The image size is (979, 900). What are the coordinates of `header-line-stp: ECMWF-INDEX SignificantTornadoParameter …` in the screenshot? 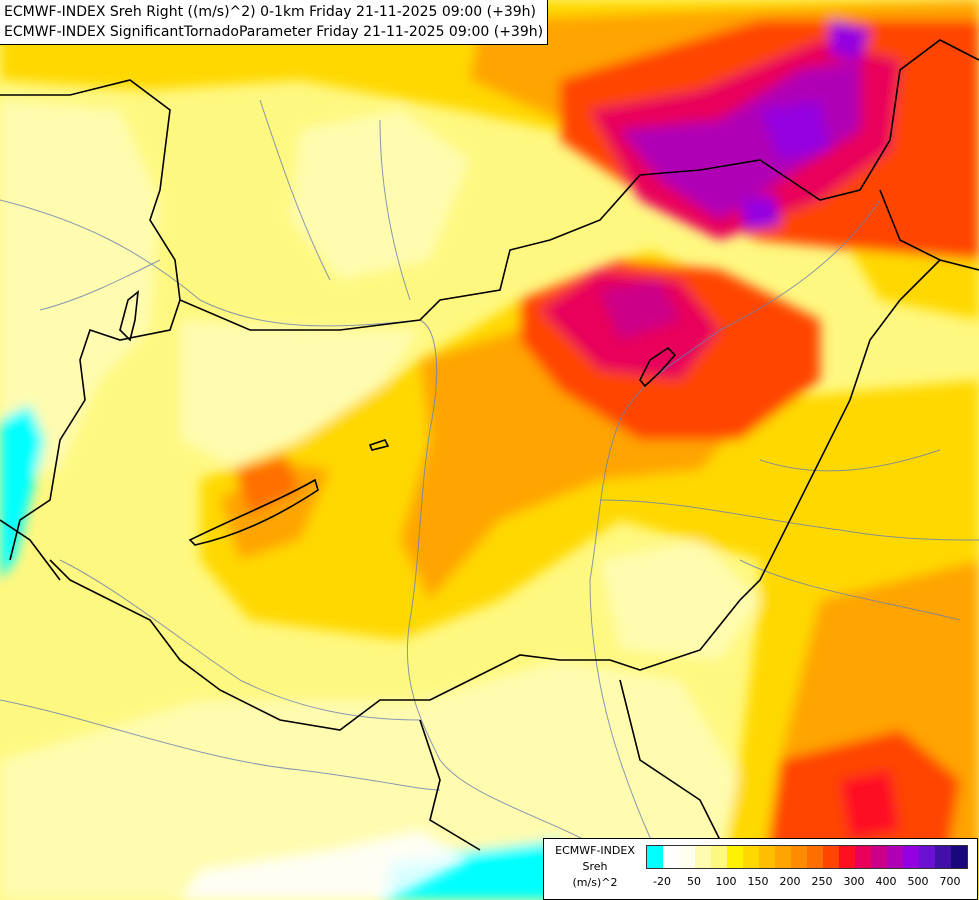 It's located at (274, 32).